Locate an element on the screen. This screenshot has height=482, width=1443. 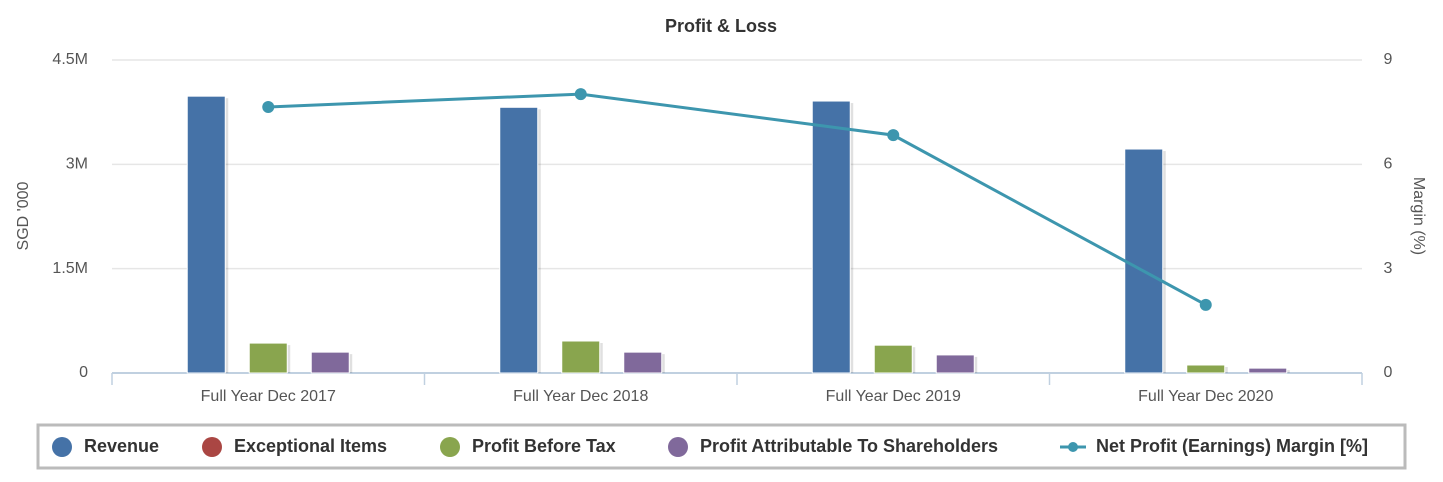
y2-tick-label: 6 is located at coordinates (1388, 164).